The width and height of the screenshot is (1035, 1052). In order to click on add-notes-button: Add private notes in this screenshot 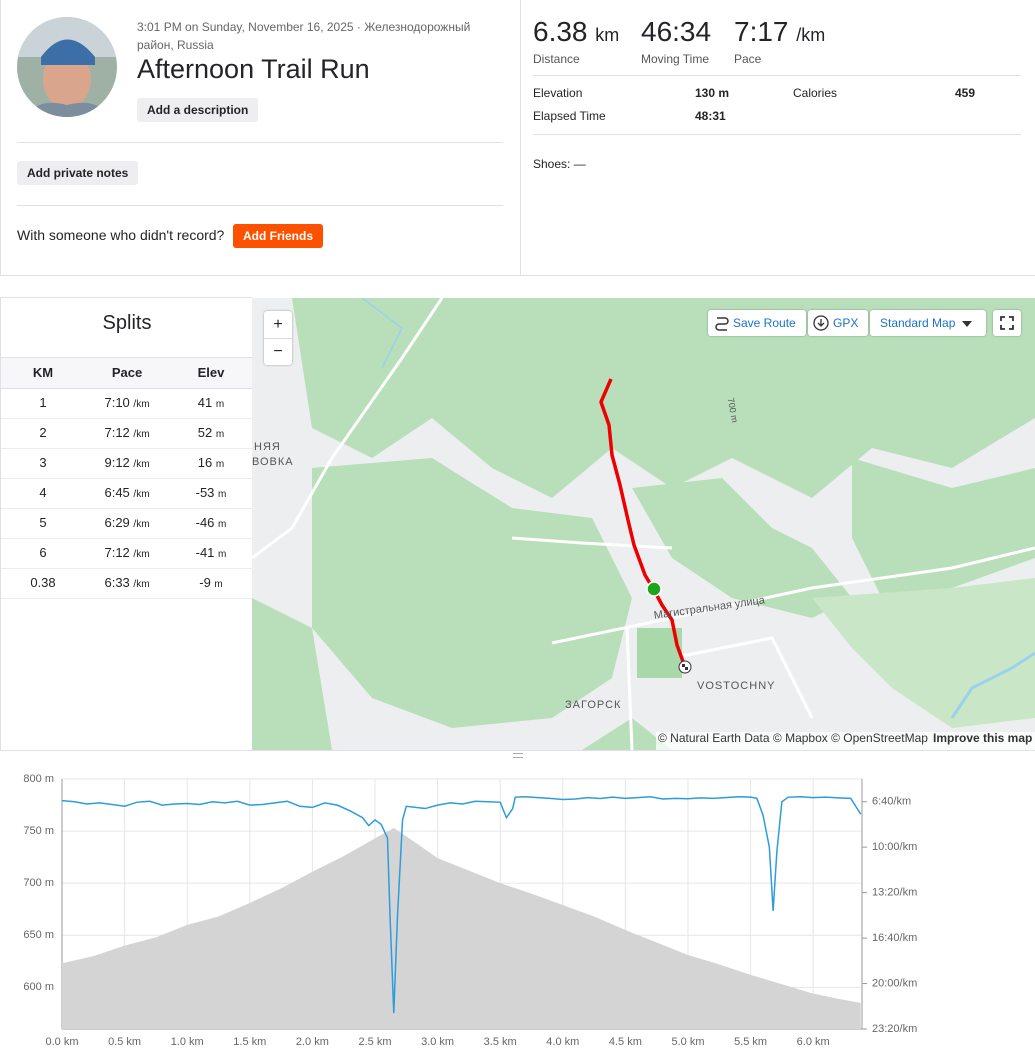, I will do `click(78, 173)`.